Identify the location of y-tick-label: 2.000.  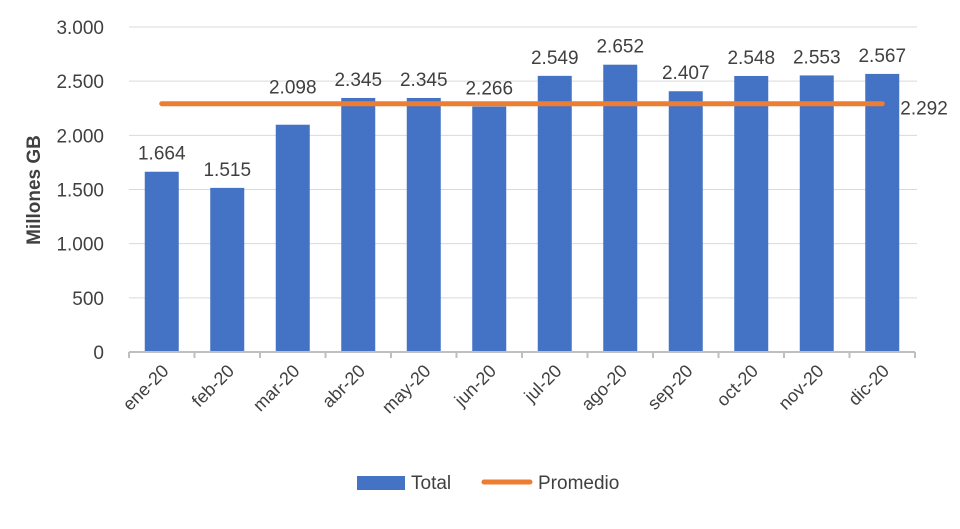
(80, 136).